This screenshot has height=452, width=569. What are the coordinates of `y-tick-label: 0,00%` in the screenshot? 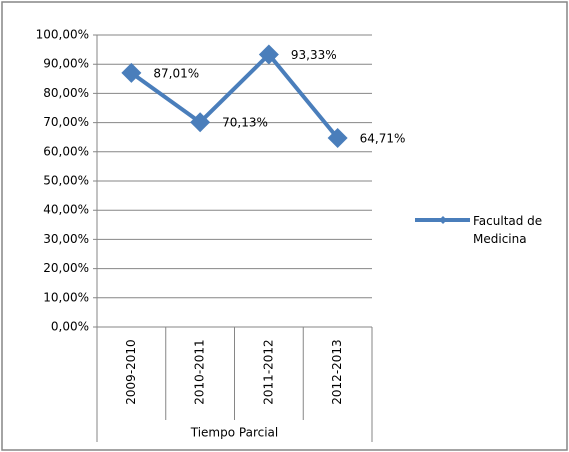 It's located at (70, 327).